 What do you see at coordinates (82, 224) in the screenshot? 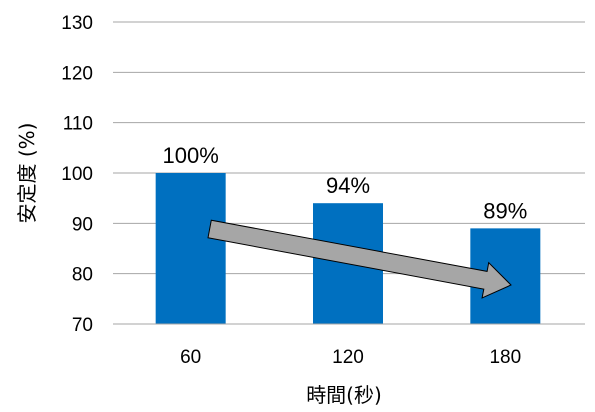
I see `y-tick-label: 90` at bounding box center [82, 224].